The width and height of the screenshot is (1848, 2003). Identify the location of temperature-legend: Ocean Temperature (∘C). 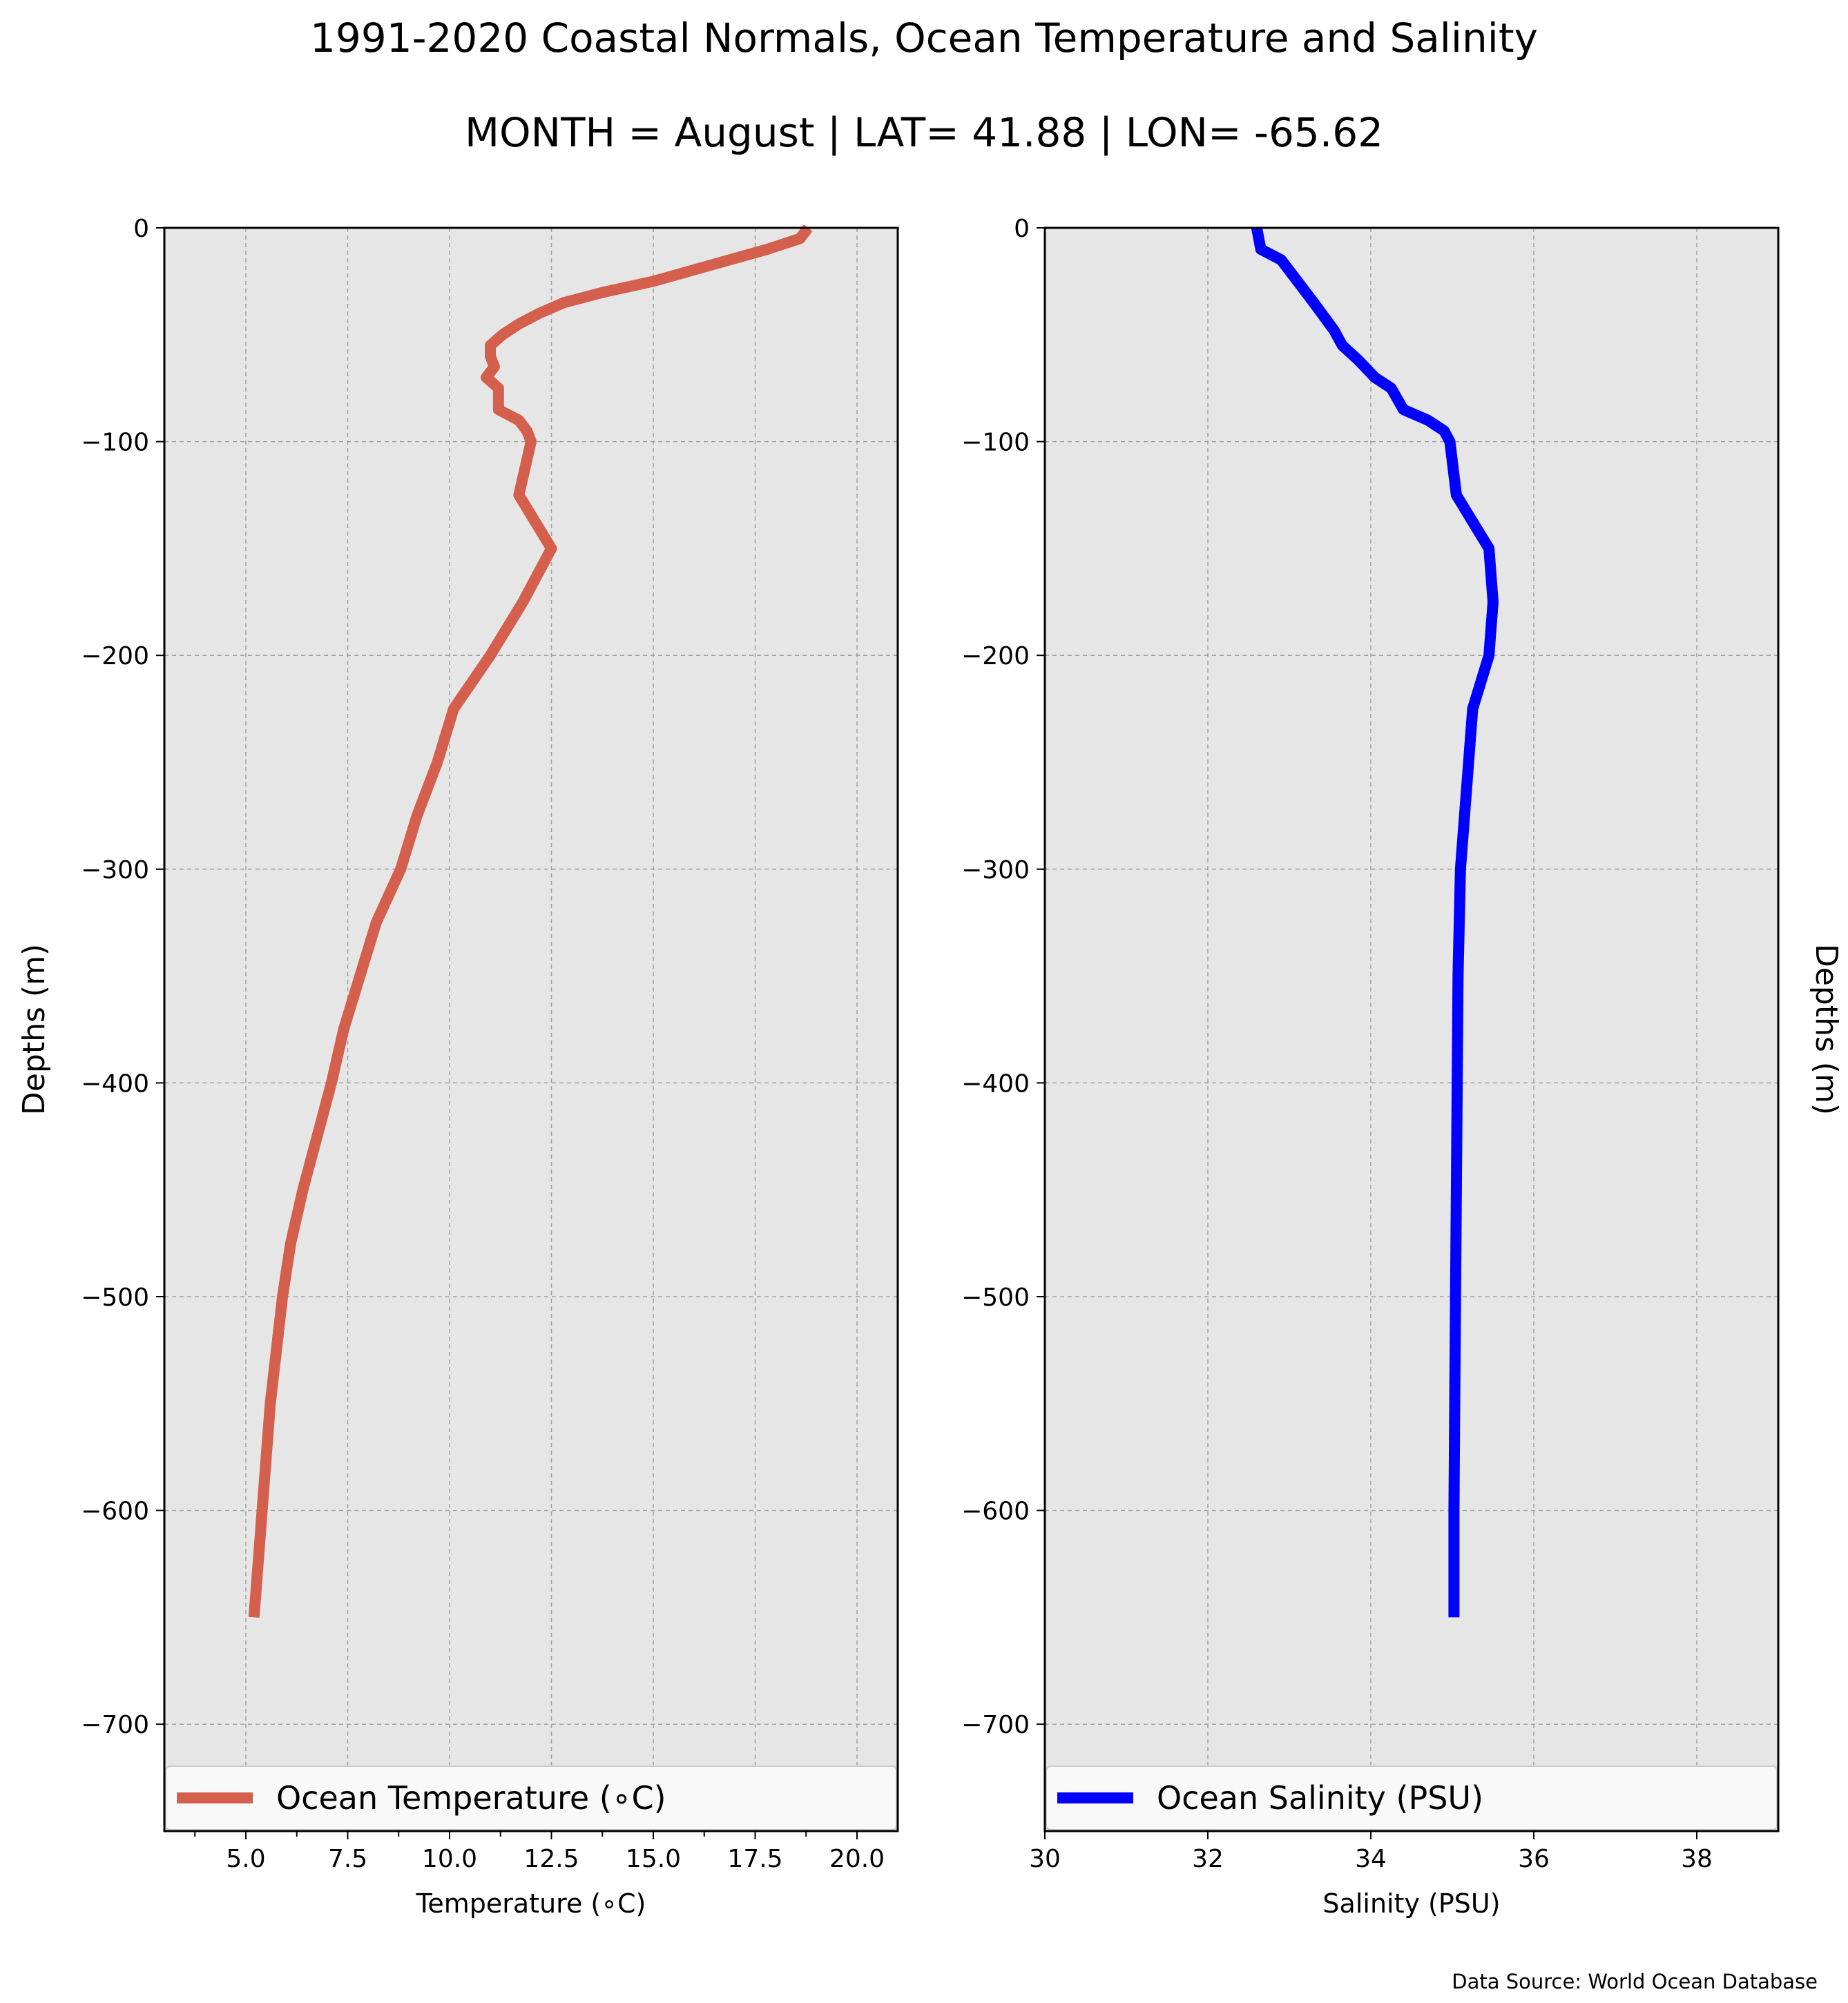
(531, 1798).